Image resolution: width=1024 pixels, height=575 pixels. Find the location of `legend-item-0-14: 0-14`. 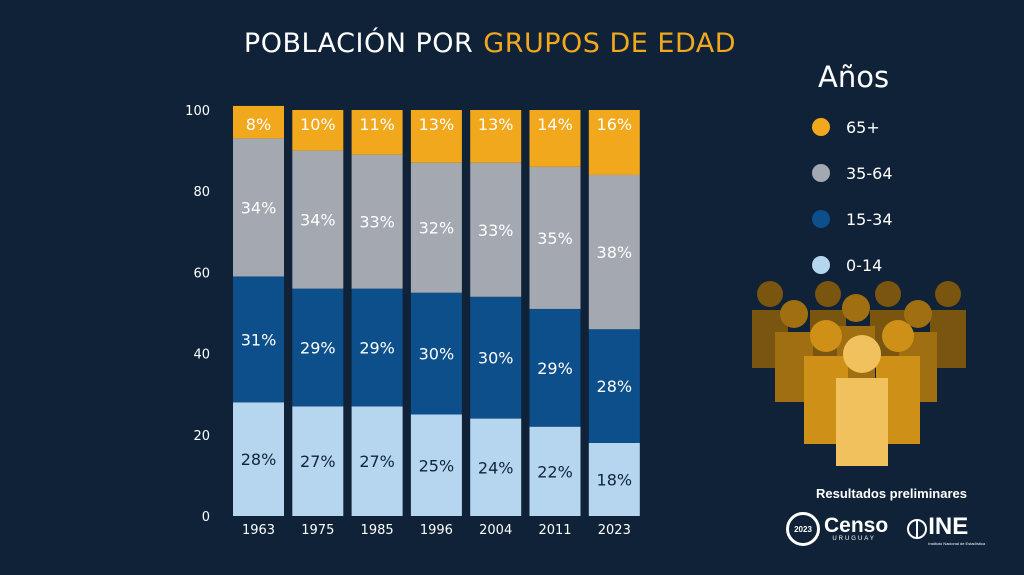

legend-item-0-14: 0-14 is located at coordinates (852, 265).